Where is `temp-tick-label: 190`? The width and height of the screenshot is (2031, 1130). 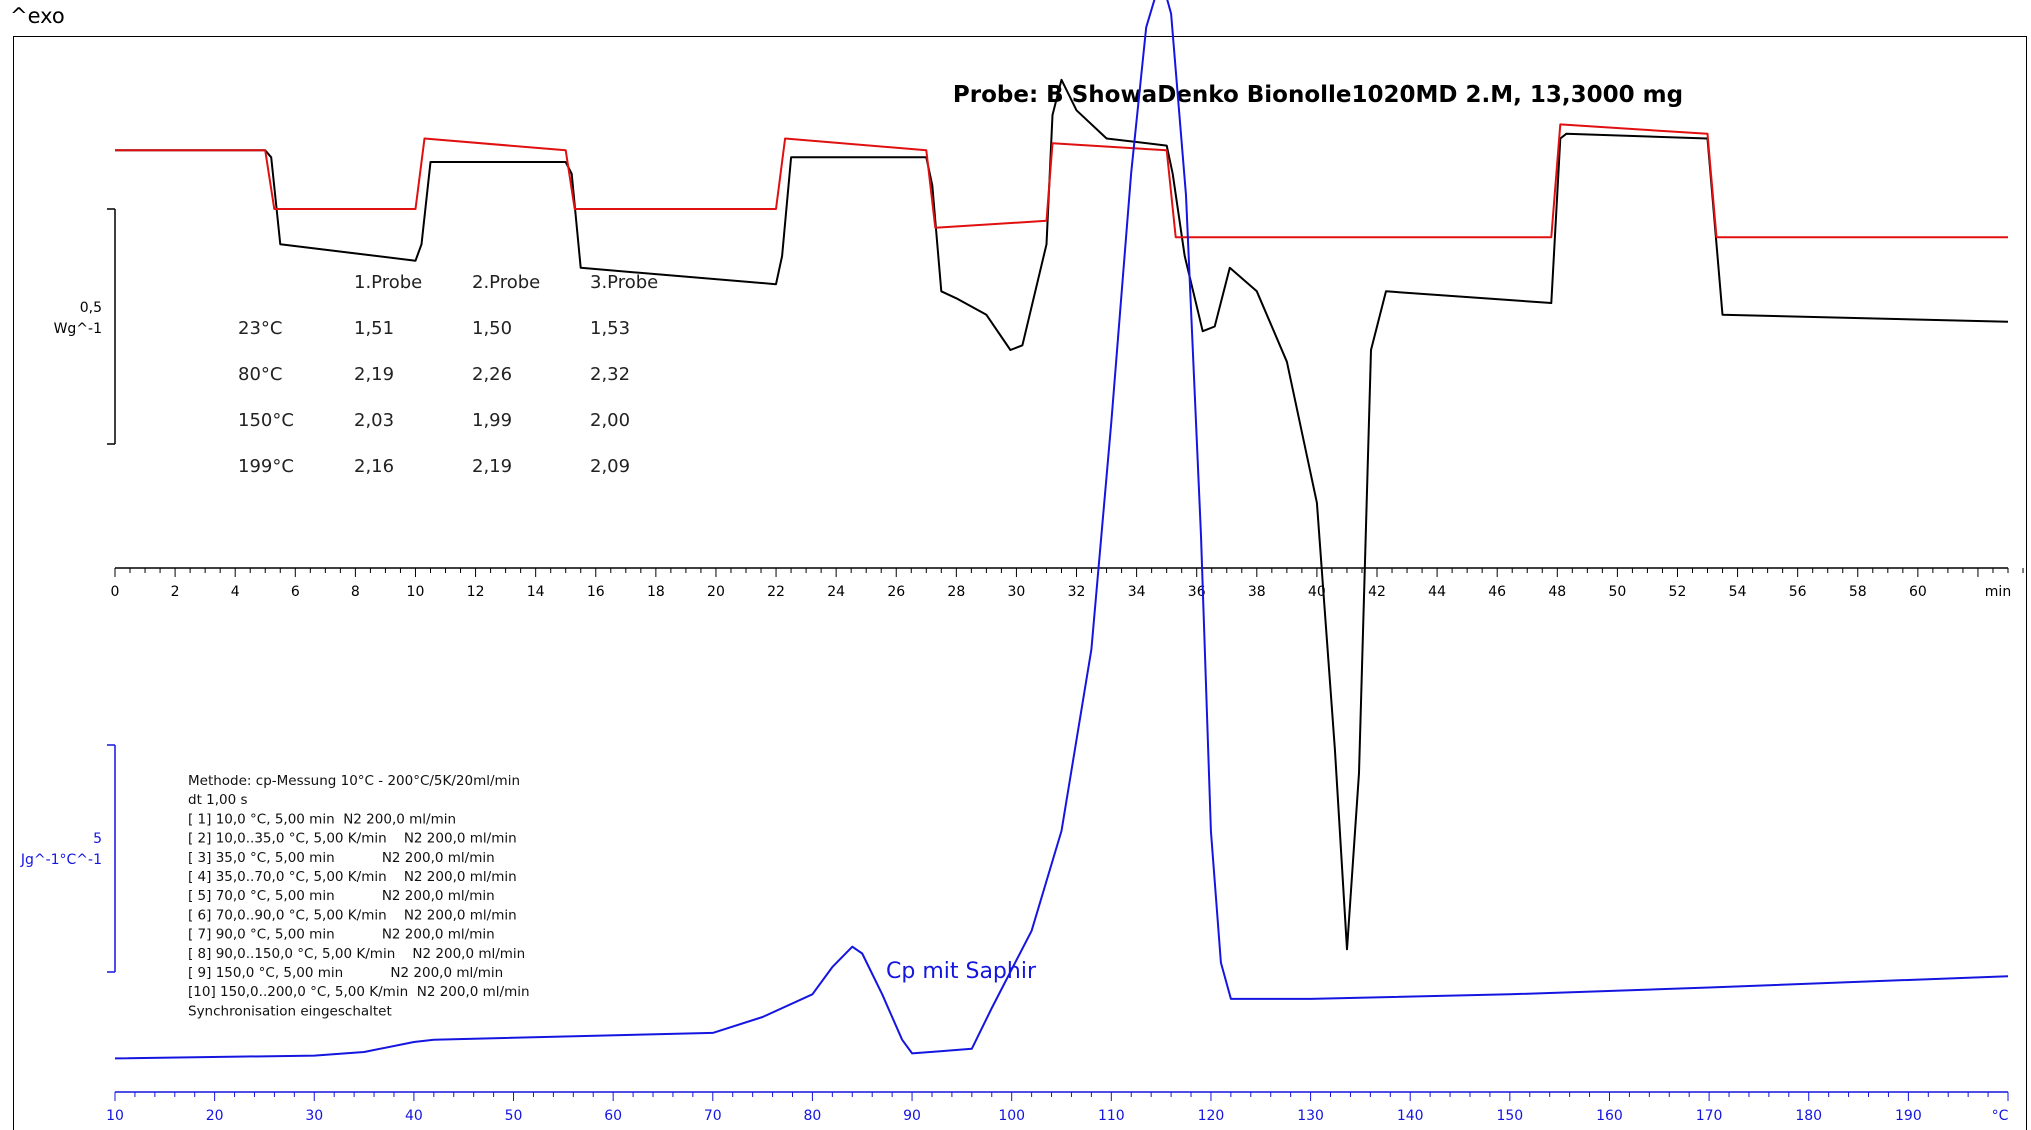 temp-tick-label: 190 is located at coordinates (1908, 1116).